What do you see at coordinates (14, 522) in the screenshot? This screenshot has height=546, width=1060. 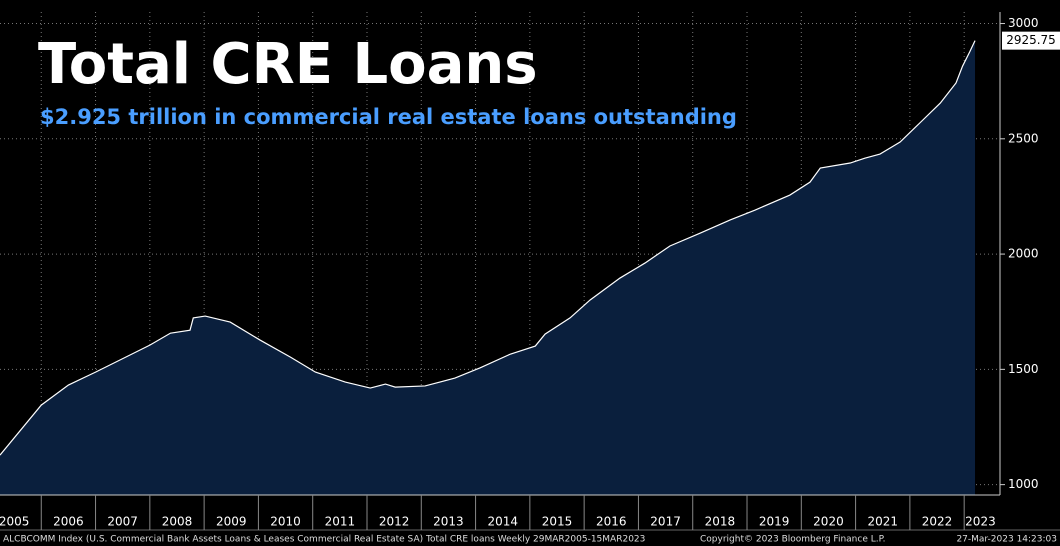 I see `x-tick-label: 2005` at bounding box center [14, 522].